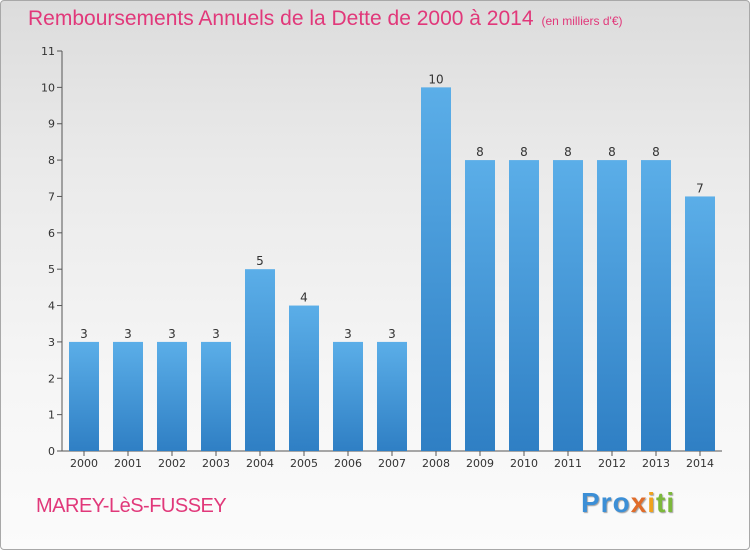 The height and width of the screenshot is (550, 750). Describe the element at coordinates (435, 79) in the screenshot. I see `bar-value-label: 10` at that location.